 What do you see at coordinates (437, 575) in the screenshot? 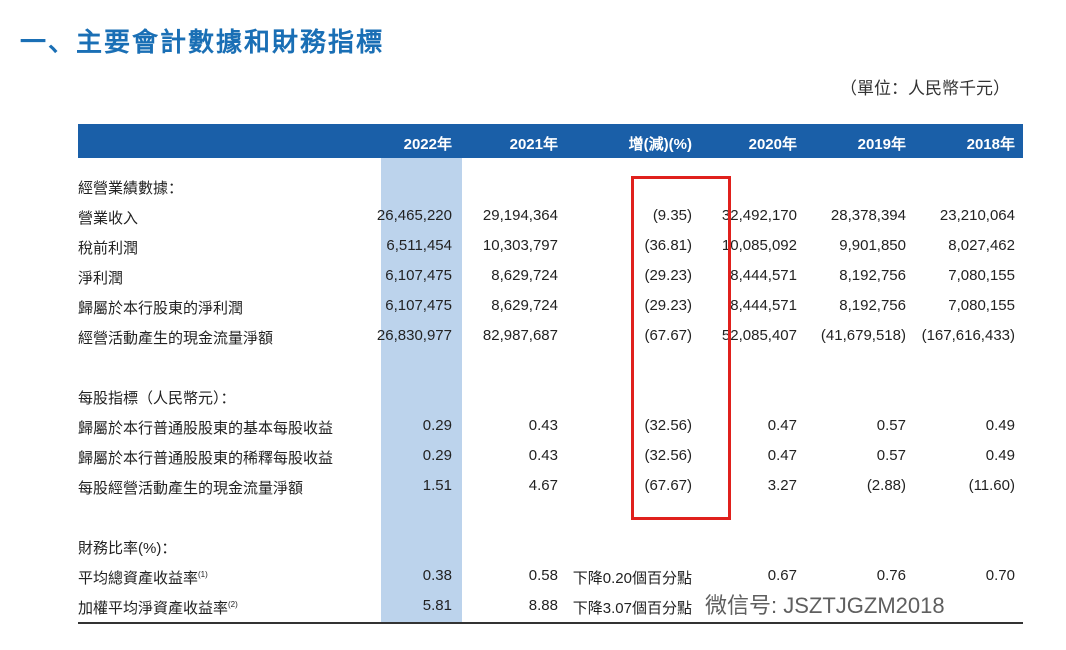
I see `cell: 0.38` at bounding box center [437, 575].